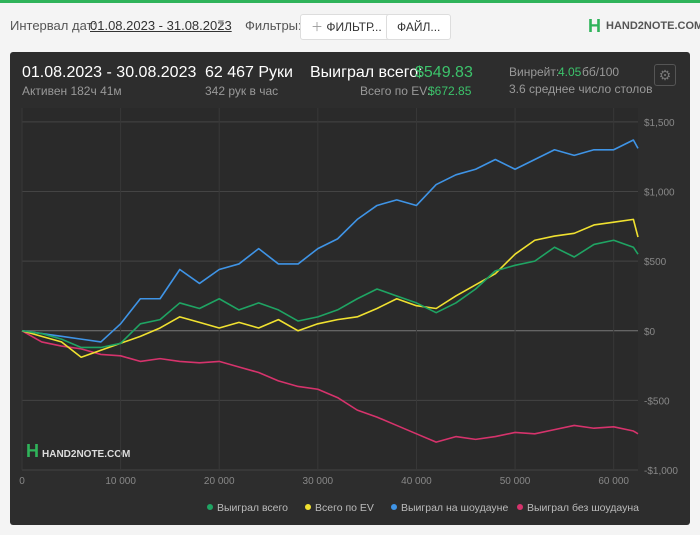  I want to click on logo-icon: H, so click(594, 26).